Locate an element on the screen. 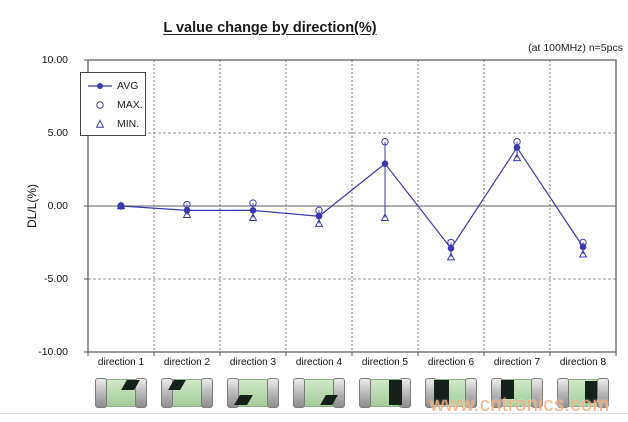  legend-entry: AVG is located at coordinates (116, 85).